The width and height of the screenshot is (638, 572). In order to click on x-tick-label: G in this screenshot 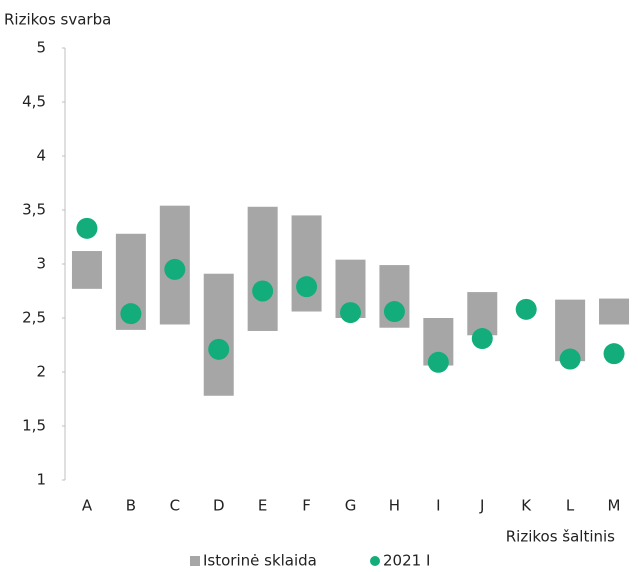, I will do `click(351, 506)`.